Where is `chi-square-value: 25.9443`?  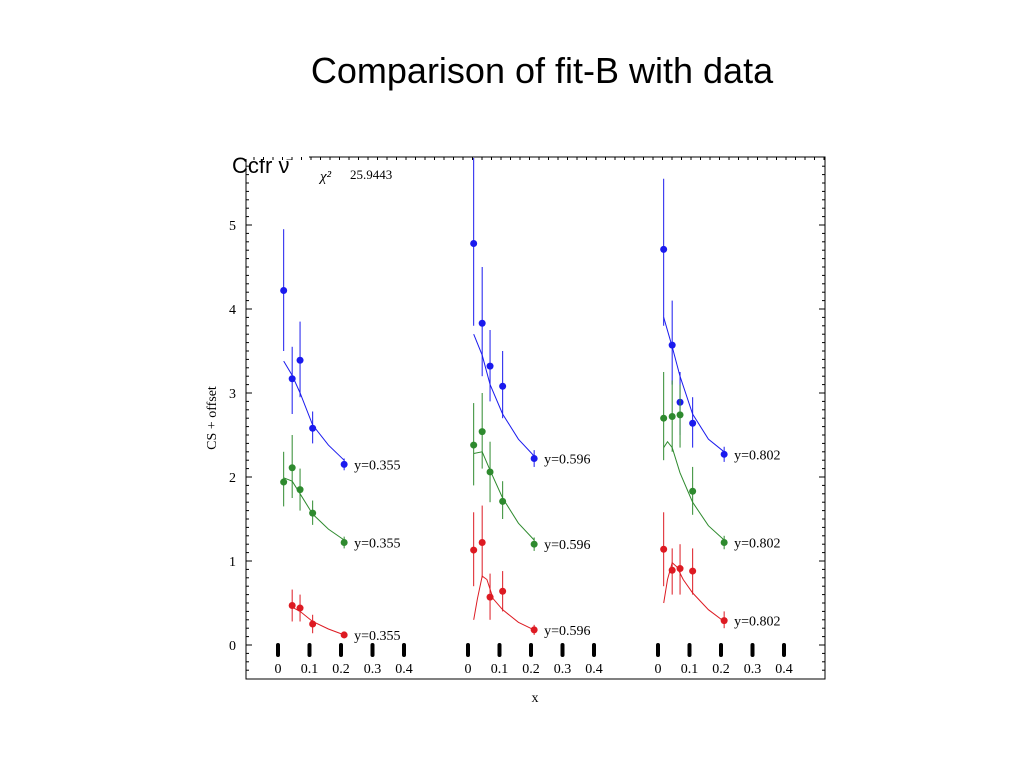 chi-square-value: 25.9443 is located at coordinates (371, 174).